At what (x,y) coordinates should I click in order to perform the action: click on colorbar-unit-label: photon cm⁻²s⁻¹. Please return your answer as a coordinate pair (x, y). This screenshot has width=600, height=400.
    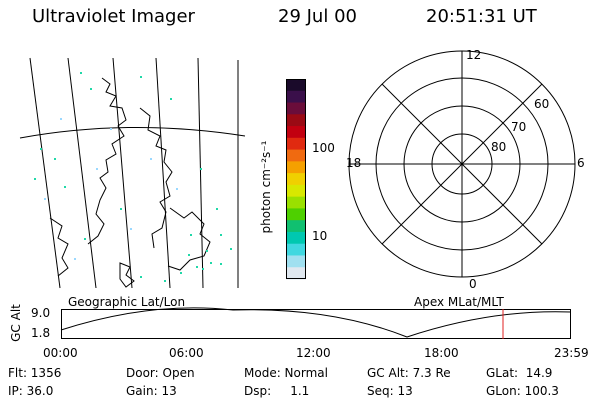
    Looking at the image, I should click on (266, 187).